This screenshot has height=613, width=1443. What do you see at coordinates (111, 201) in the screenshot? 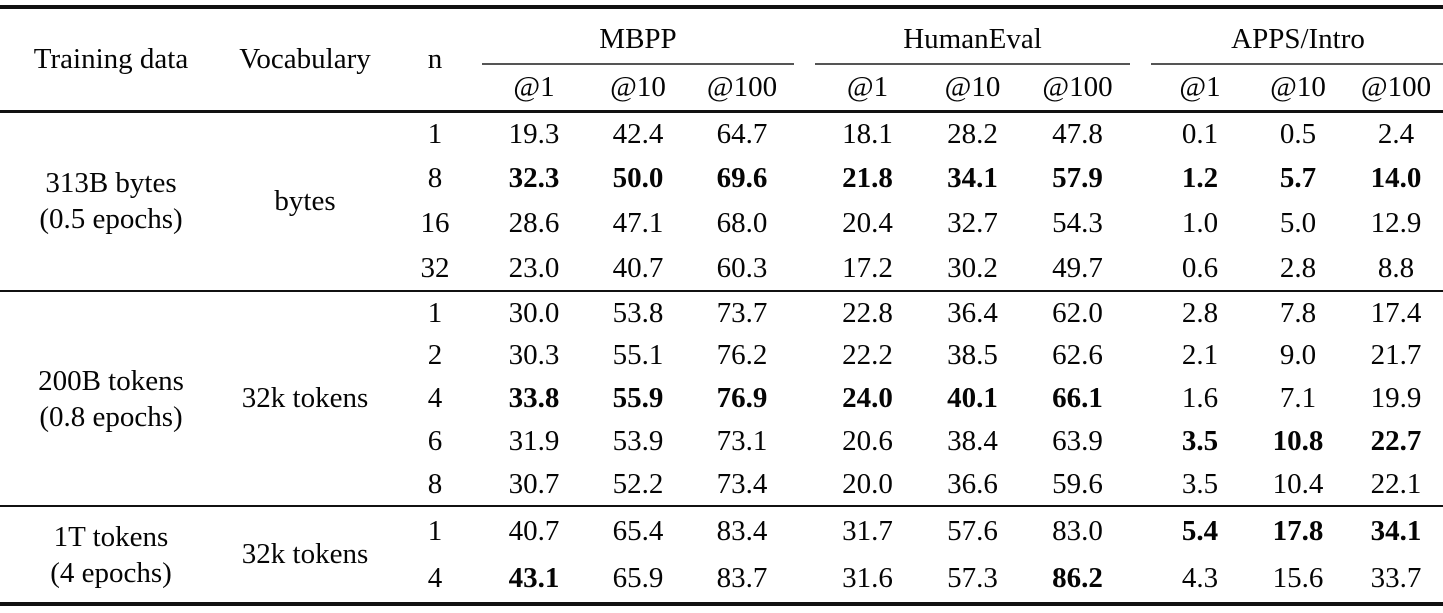
I see `training-data-cell: 313B bytes (0.5 epochs)` at bounding box center [111, 201].